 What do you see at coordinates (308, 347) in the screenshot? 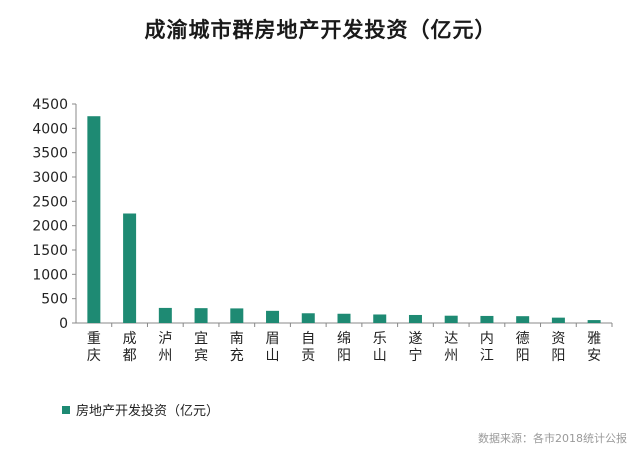
I see `x-category-label: 自贡` at bounding box center [308, 347].